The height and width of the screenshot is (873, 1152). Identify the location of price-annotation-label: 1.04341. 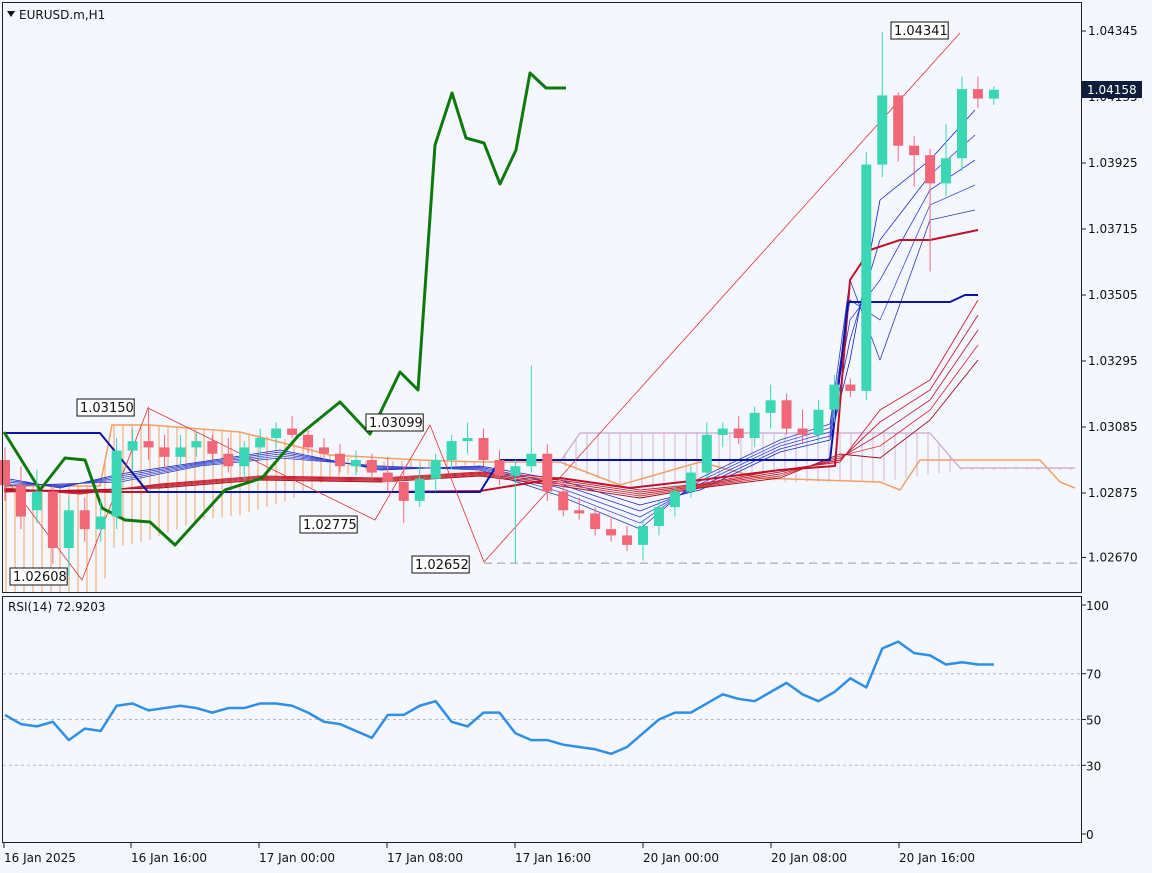
(921, 31).